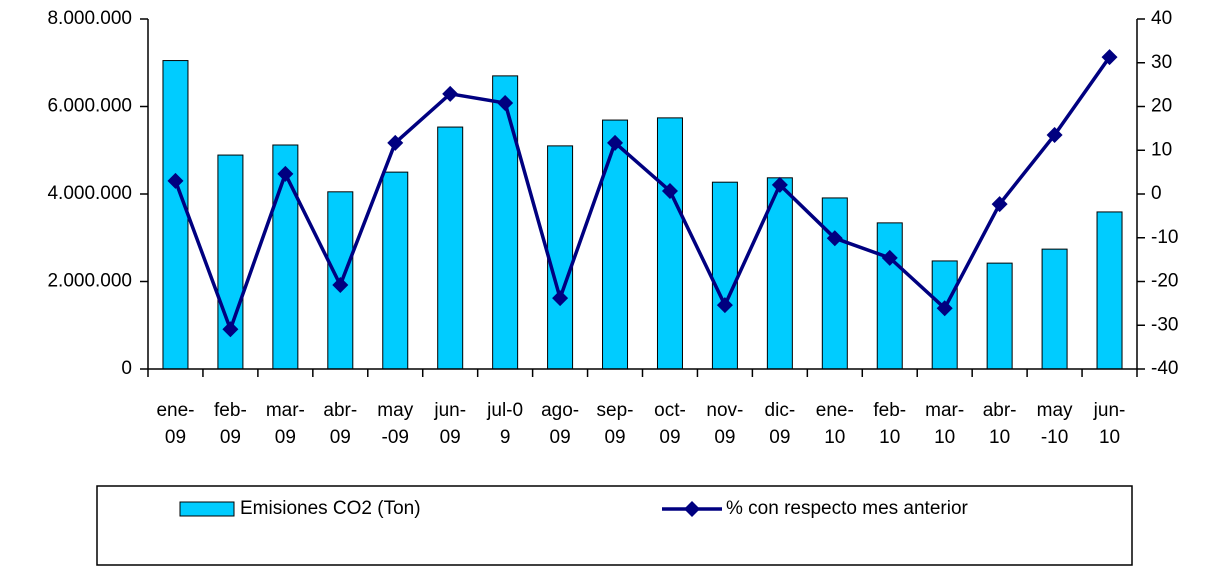 This screenshot has height=567, width=1210. Describe the element at coordinates (780, 424) in the screenshot. I see `x-tick-label: dic-09` at that location.